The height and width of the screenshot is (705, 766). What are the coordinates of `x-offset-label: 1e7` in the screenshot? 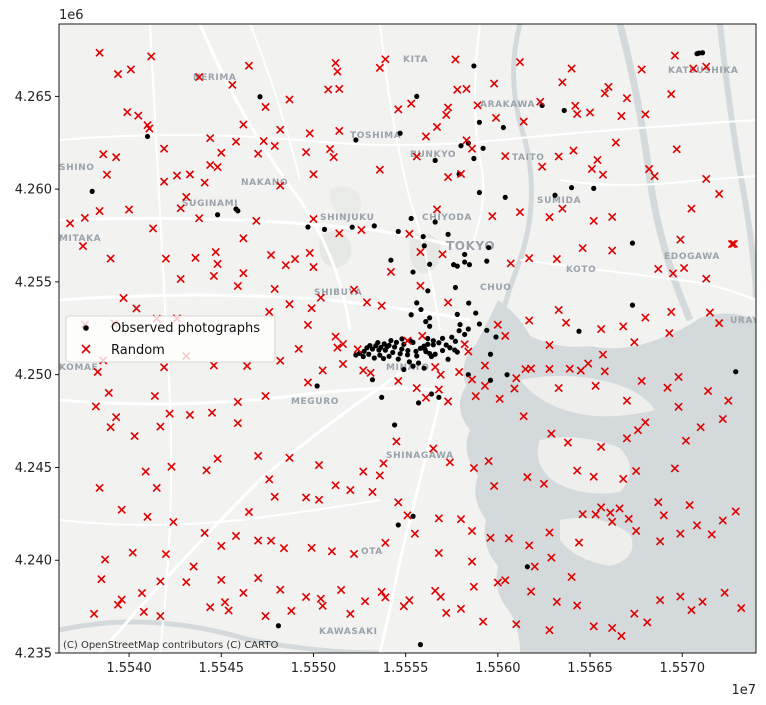 It's located at (743, 690).